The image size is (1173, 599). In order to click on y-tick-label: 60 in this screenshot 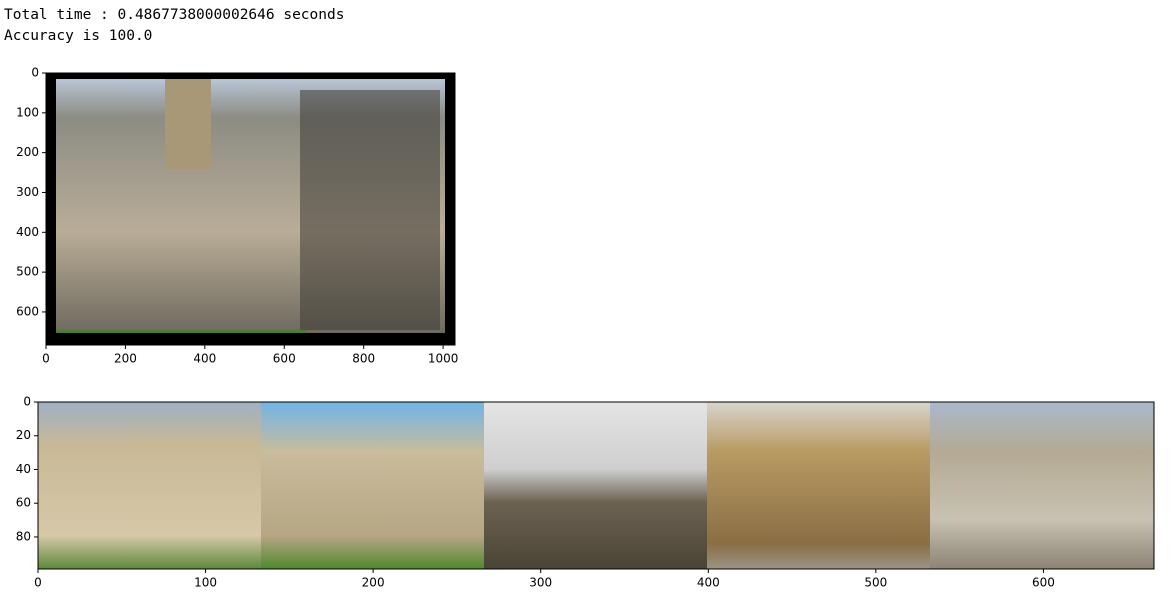, I will do `click(23, 503)`.